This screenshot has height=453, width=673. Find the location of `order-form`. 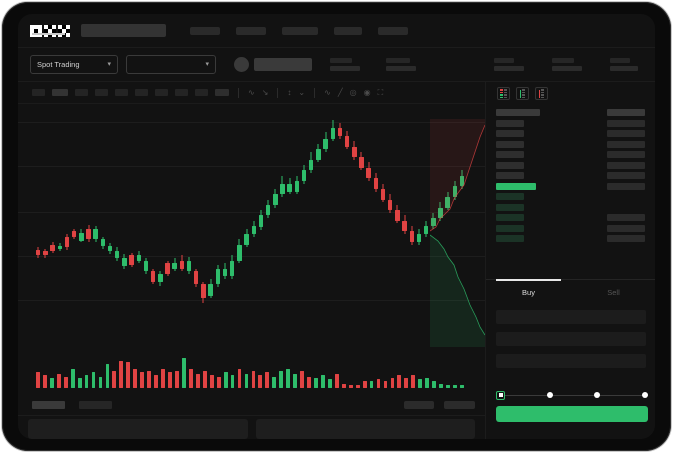

order-form is located at coordinates (571, 343).